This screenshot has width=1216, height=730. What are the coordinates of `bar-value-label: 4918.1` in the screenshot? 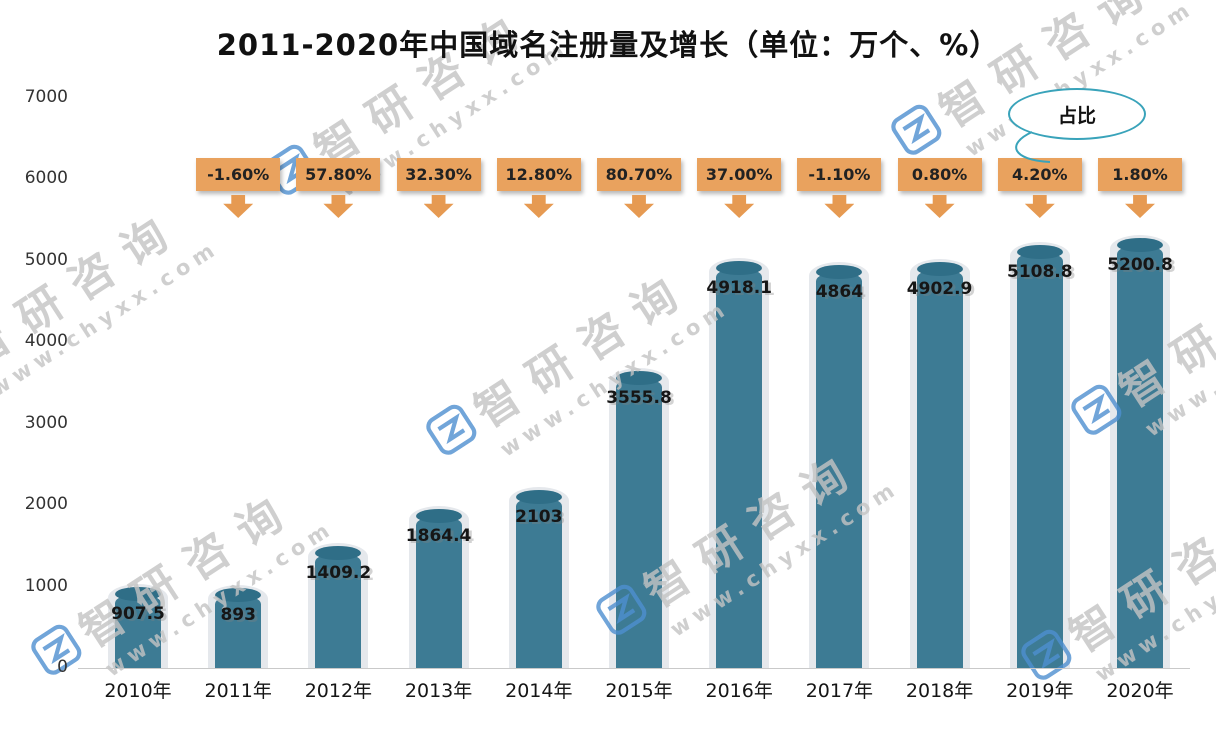 It's located at (739, 287).